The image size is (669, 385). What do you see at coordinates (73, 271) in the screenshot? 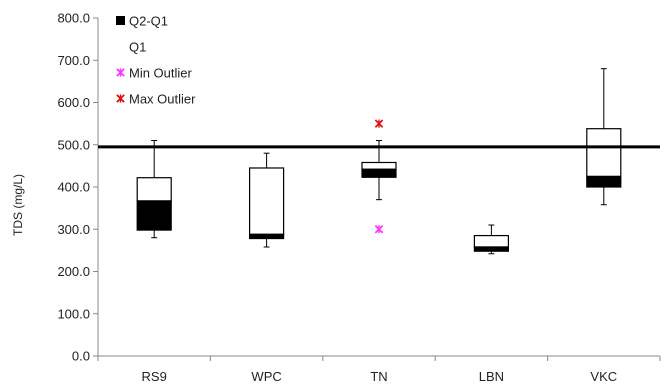
I see `y-tick-label: 200.0` at bounding box center [73, 271].